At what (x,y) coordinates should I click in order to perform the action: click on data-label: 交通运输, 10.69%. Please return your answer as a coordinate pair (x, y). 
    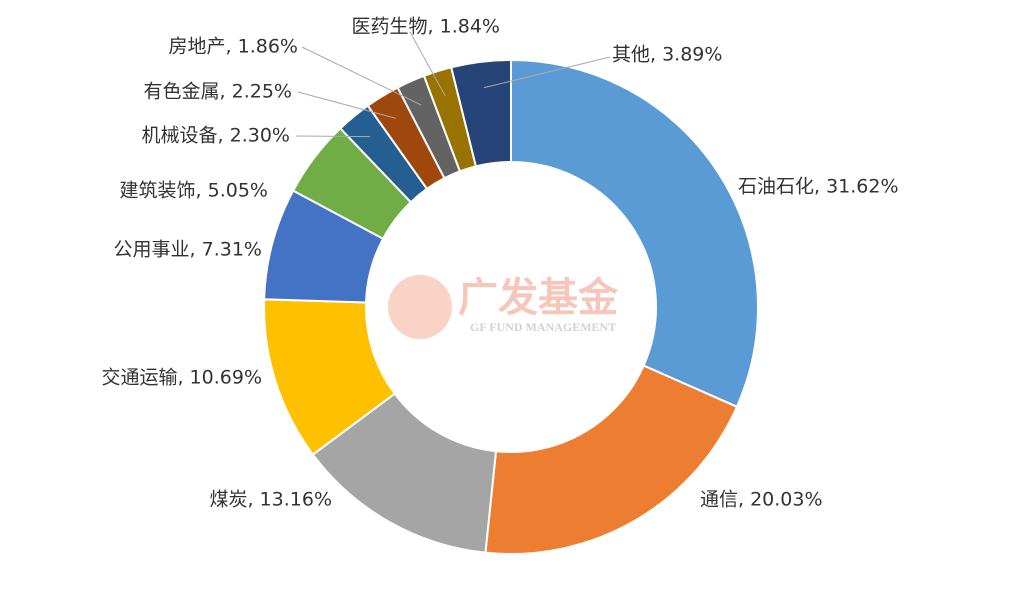
    Looking at the image, I should click on (181, 378).